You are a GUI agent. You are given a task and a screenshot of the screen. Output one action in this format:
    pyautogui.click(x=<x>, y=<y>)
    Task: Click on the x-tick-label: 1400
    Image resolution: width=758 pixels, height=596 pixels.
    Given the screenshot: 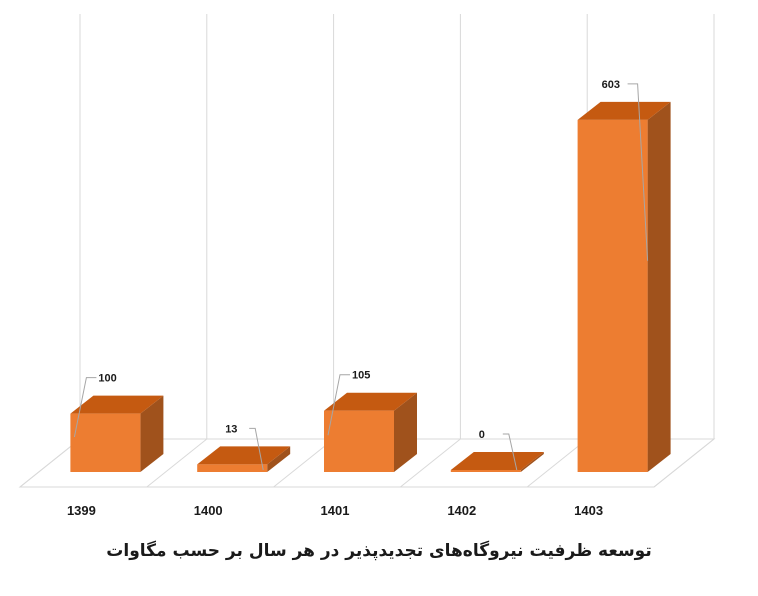 What is the action you would take?
    pyautogui.click(x=208, y=510)
    